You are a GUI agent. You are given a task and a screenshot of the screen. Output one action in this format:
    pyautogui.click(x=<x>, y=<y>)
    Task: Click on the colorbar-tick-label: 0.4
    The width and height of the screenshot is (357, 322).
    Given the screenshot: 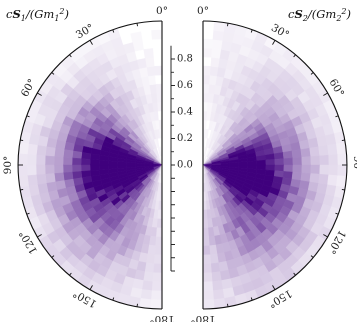 What is the action you would take?
    pyautogui.click(x=185, y=112)
    